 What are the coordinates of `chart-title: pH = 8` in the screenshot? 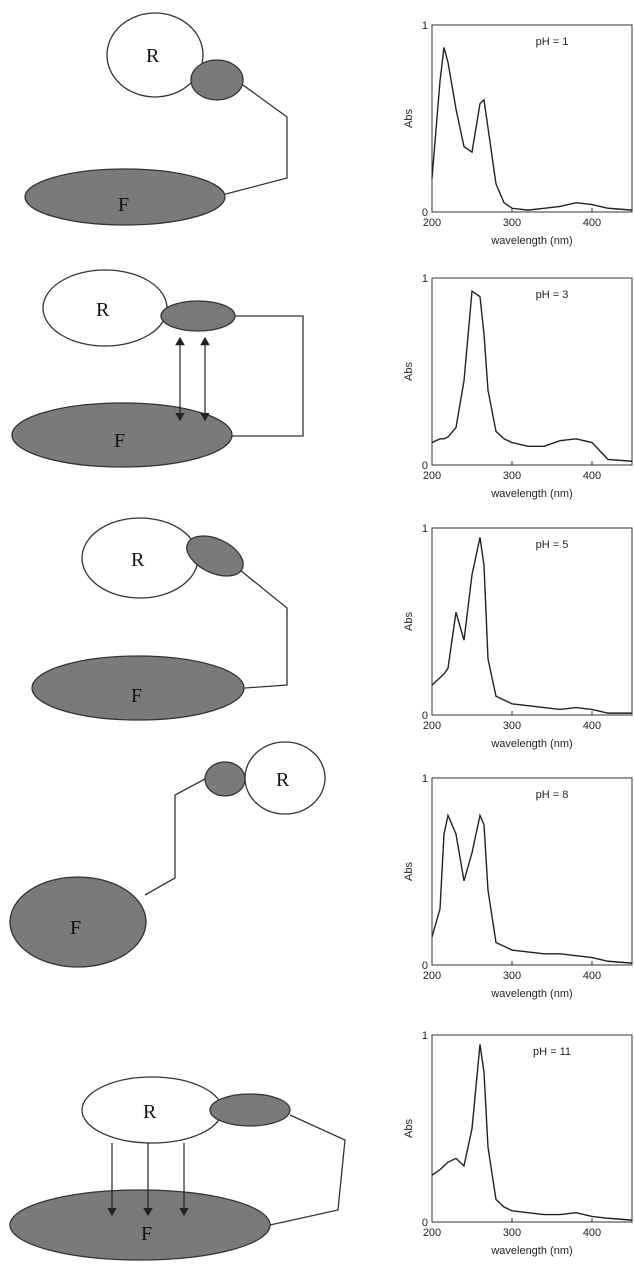 It's located at (552, 795).